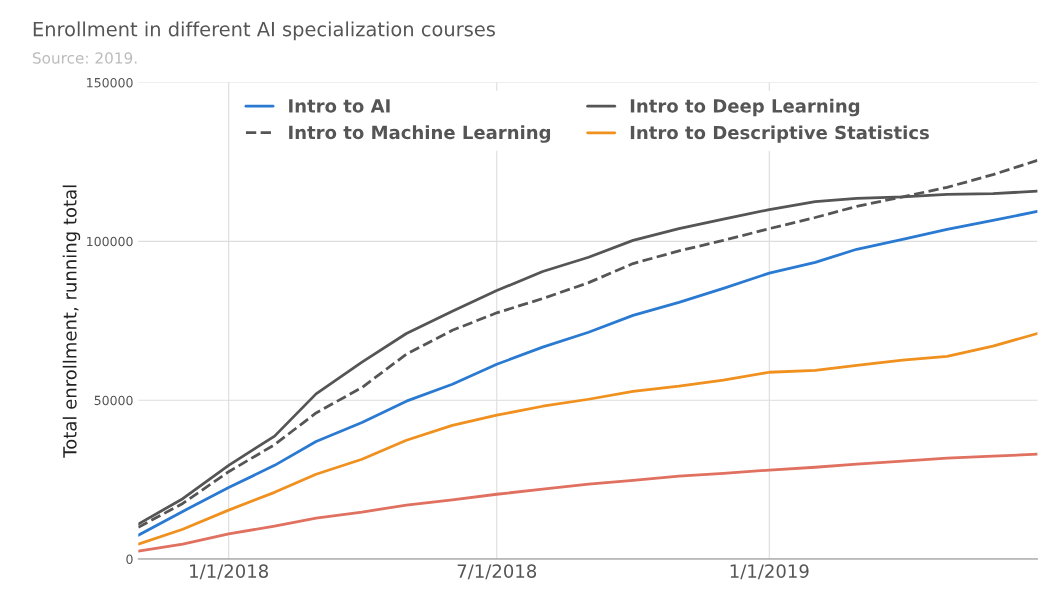  I want to click on y-tick-label: 150000, so click(110, 82).